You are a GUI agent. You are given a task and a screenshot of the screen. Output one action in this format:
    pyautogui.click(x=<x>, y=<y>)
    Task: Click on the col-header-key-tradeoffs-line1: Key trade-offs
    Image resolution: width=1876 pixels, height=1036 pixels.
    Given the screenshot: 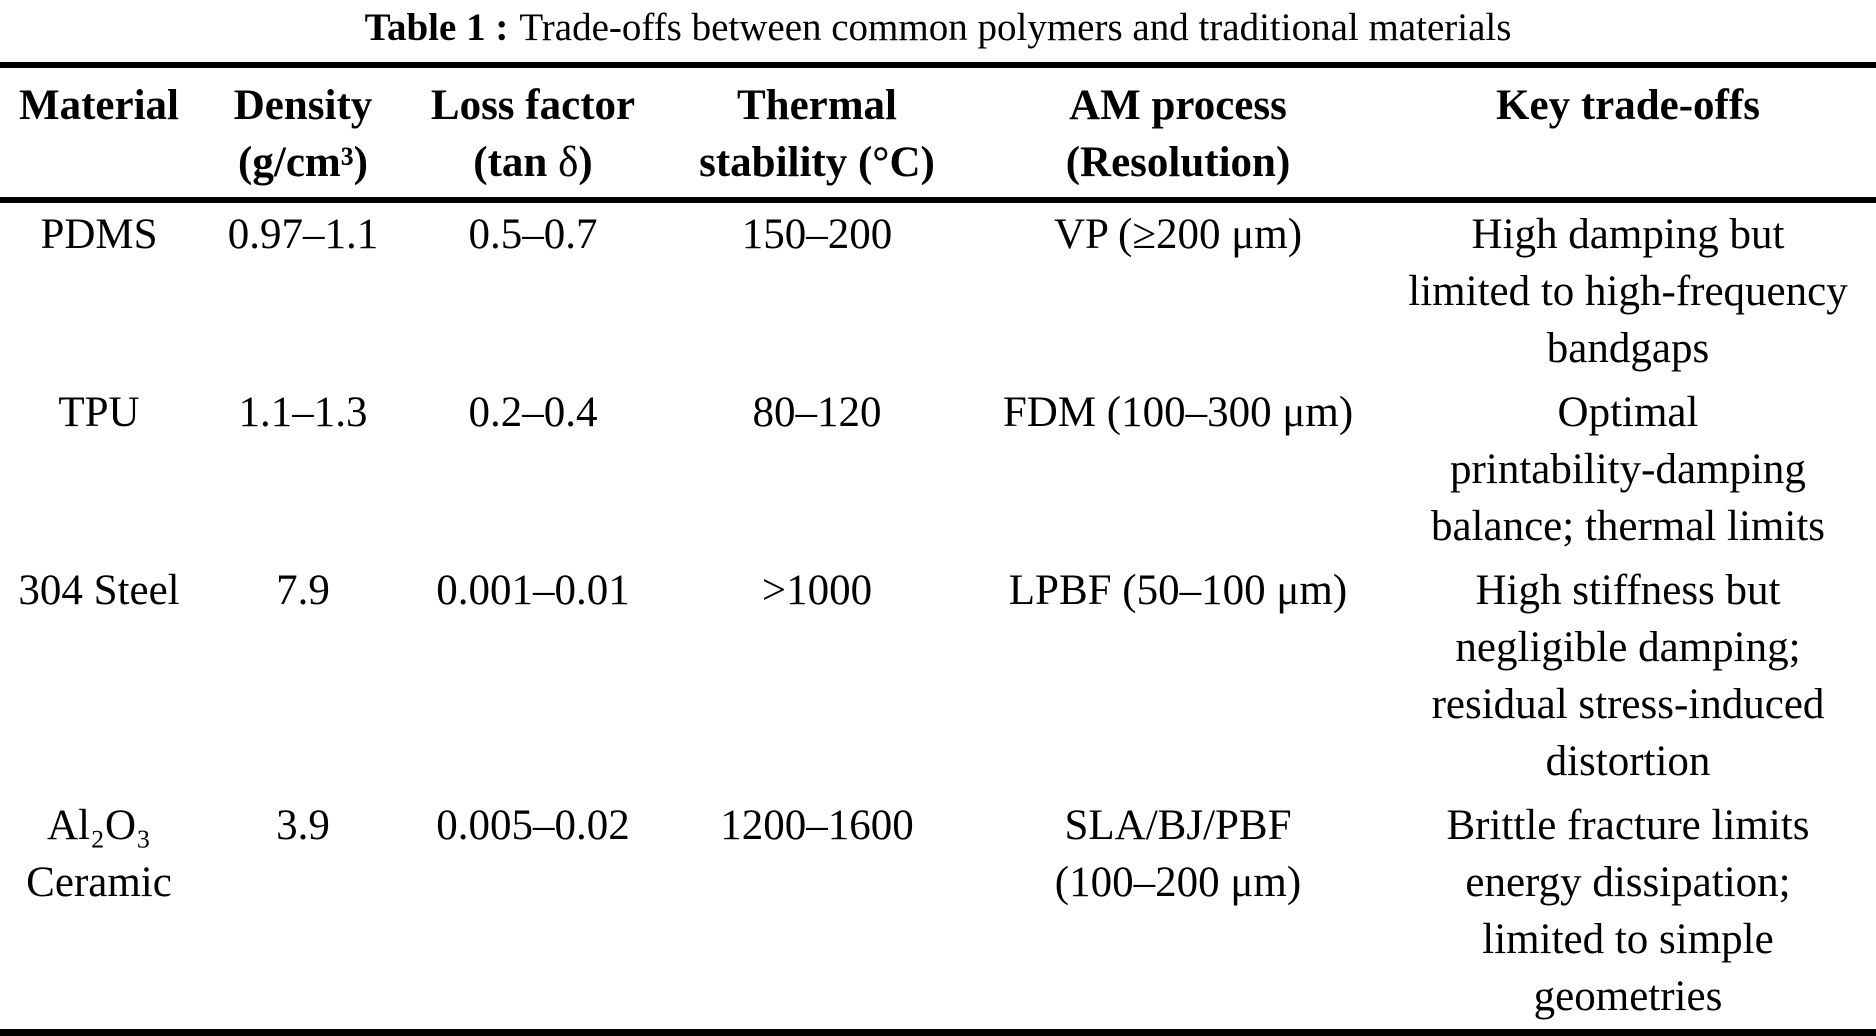 What is the action you would take?
    pyautogui.click(x=1628, y=105)
    